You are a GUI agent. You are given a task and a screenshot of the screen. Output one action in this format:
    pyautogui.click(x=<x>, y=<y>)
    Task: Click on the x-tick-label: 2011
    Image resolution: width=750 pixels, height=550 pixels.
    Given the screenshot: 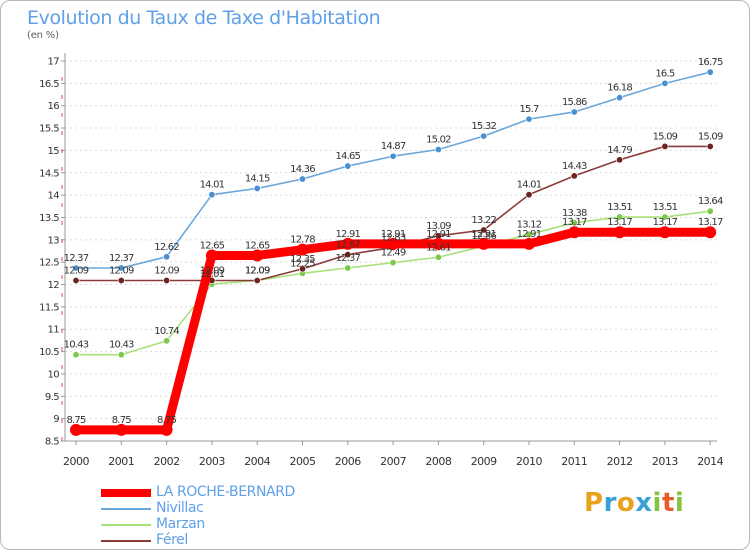 What is the action you would take?
    pyautogui.click(x=574, y=461)
    